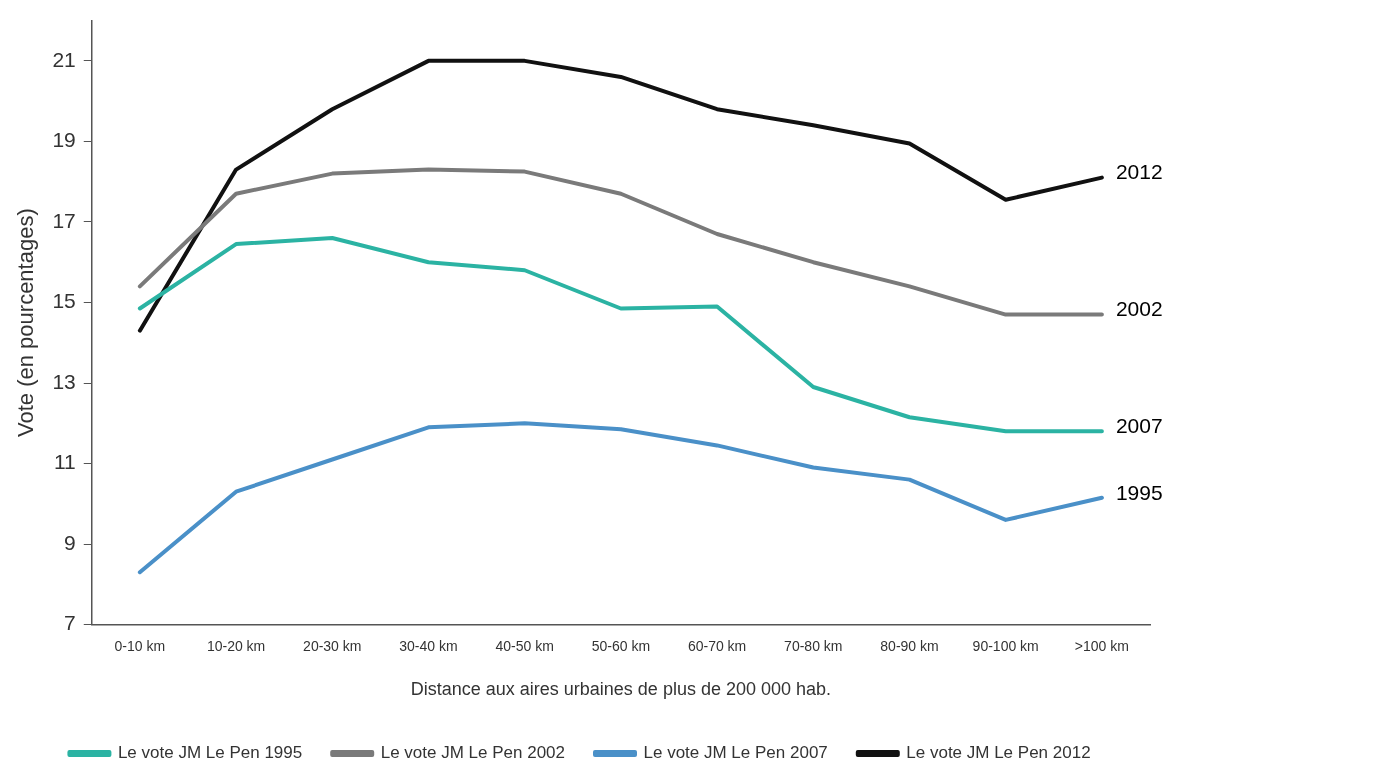 The height and width of the screenshot is (772, 1380). What do you see at coordinates (1139, 309) in the screenshot?
I see `annotation: 2002` at bounding box center [1139, 309].